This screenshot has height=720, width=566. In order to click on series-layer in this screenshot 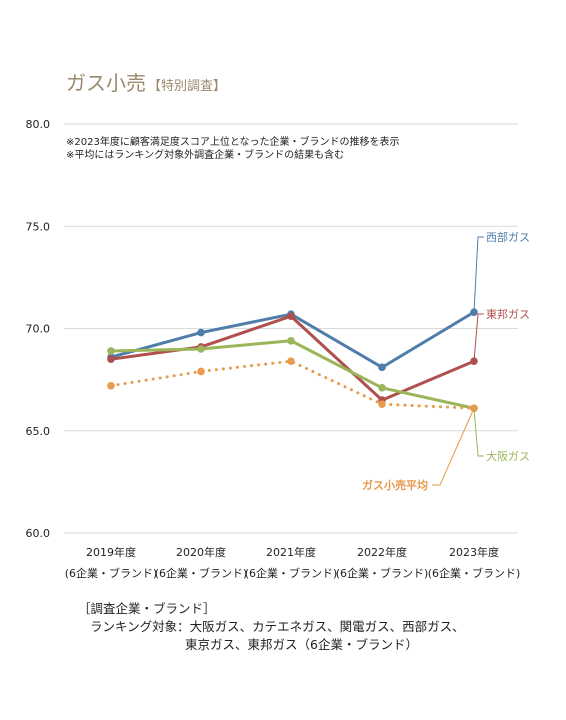, I will do `click(292, 360)`.